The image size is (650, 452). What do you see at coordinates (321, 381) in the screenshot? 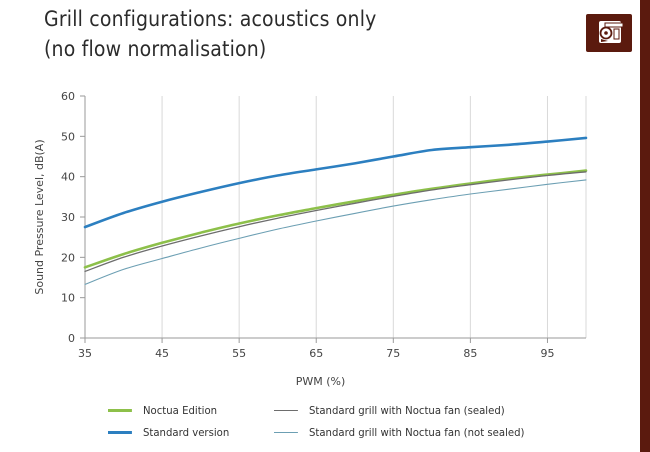
I see `x-axis-label: PWM (%)` at bounding box center [321, 381].